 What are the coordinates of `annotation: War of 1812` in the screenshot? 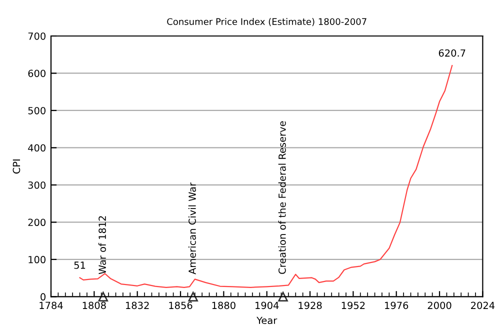 It's located at (102, 245).